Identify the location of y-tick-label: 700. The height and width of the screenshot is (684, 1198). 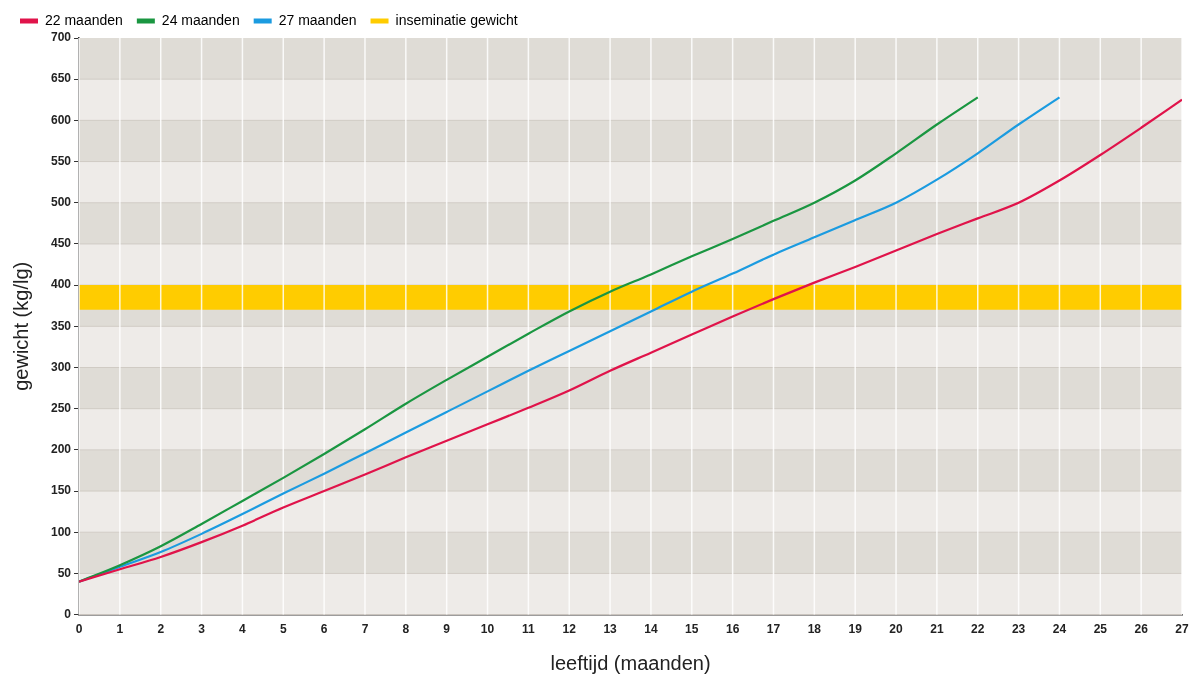
(61, 37).